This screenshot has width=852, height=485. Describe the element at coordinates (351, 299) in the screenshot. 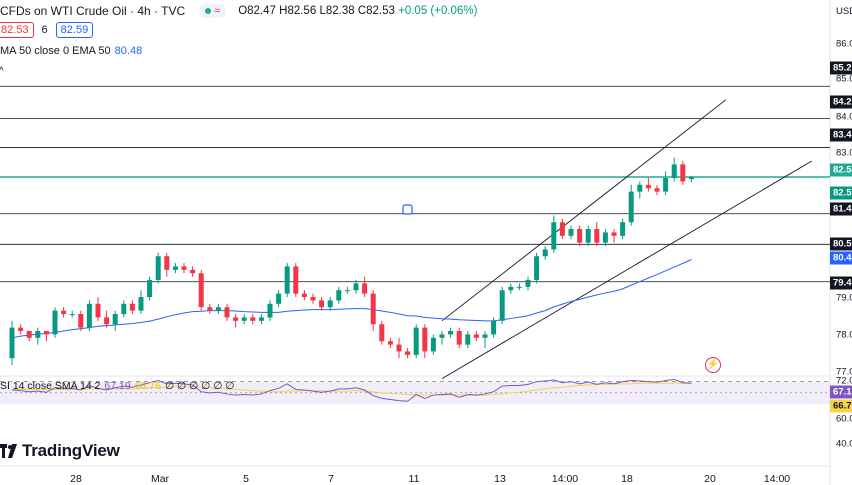

I see `ema-line` at that location.